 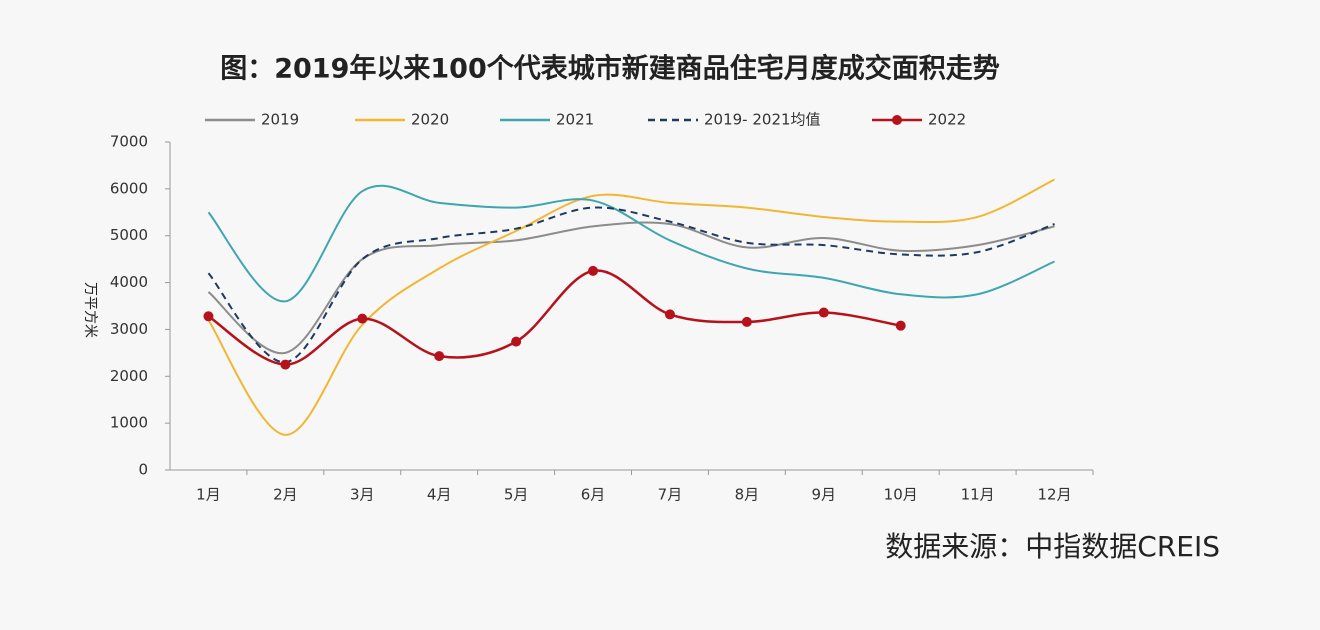 What do you see at coordinates (285, 495) in the screenshot?
I see `x-tick-label: 2月` at bounding box center [285, 495].